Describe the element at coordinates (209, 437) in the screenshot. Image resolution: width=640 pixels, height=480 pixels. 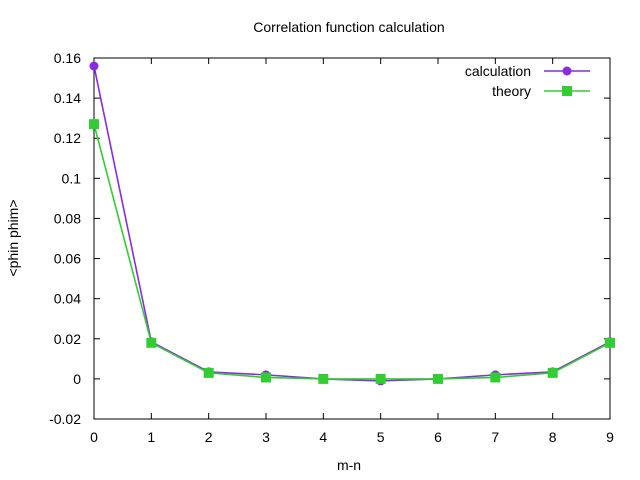
I see `x-tick-label: 2` at that location.